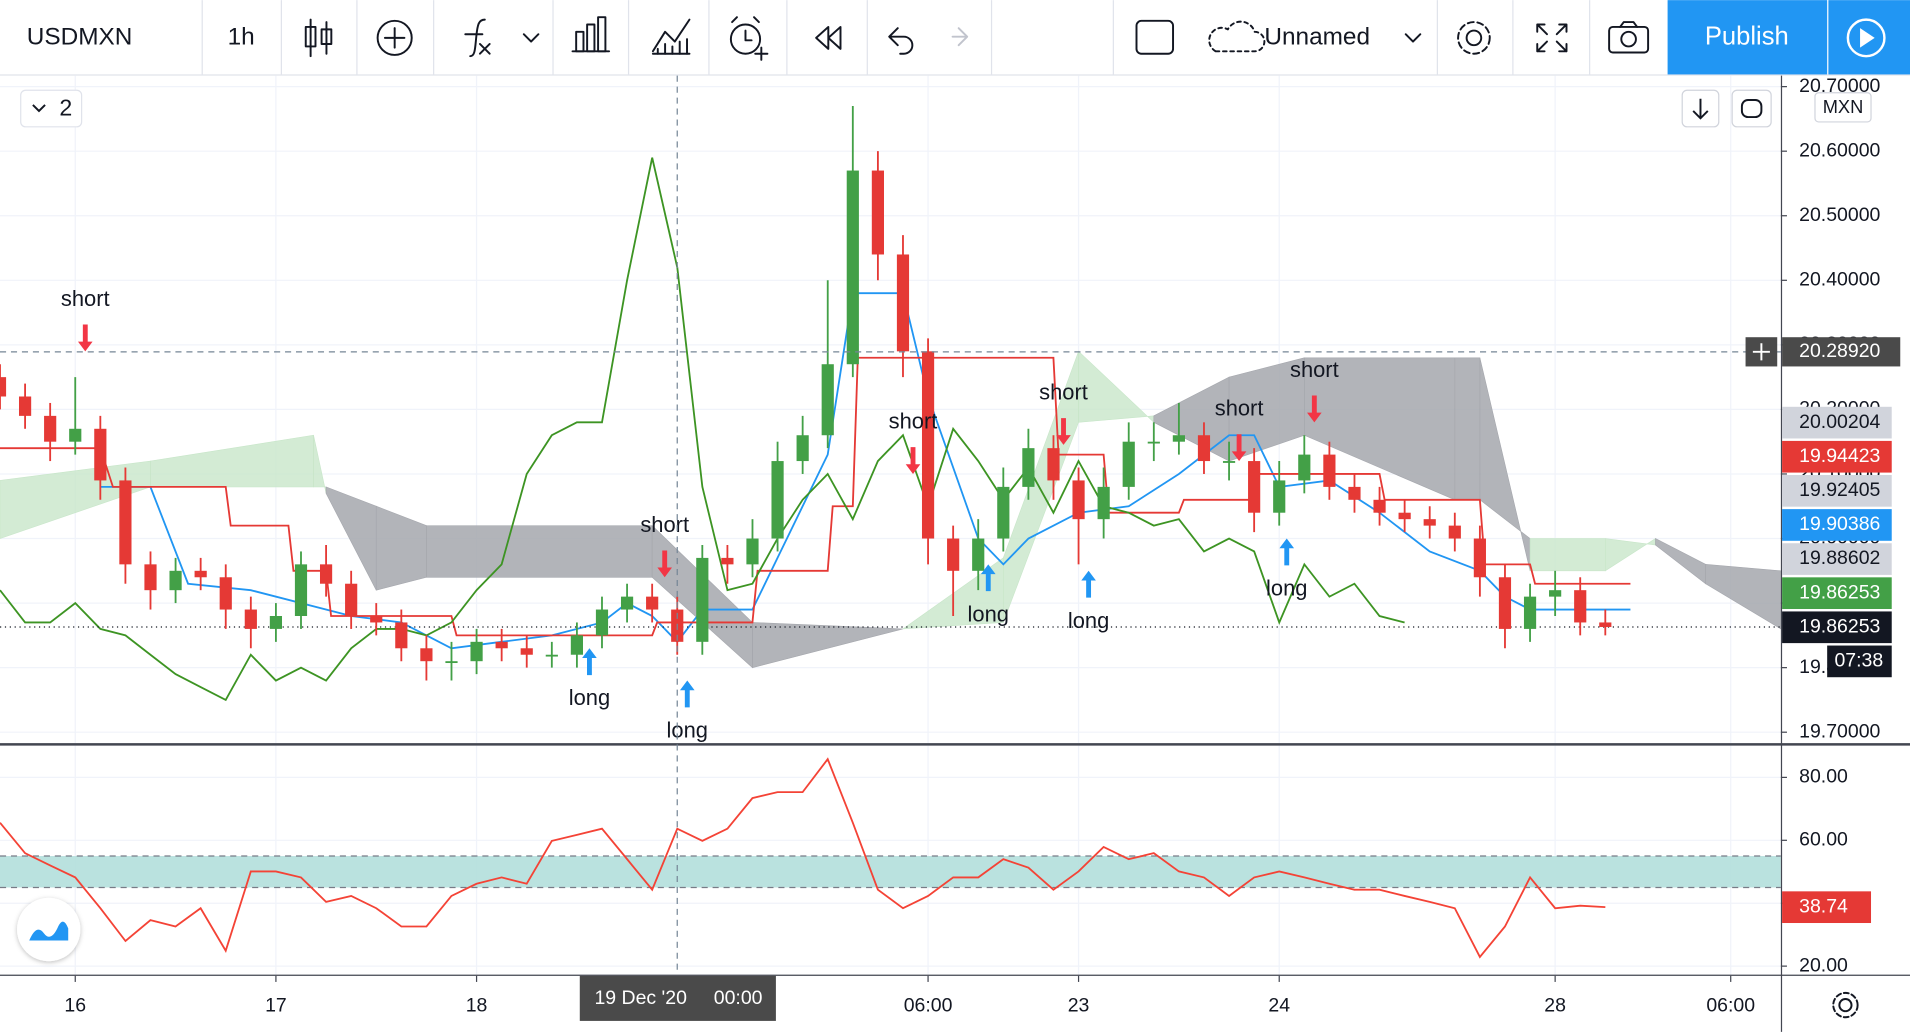 This screenshot has width=1910, height=1032. Describe the element at coordinates (1317, 36) in the screenshot. I see `layout-name: Unnamed` at that location.